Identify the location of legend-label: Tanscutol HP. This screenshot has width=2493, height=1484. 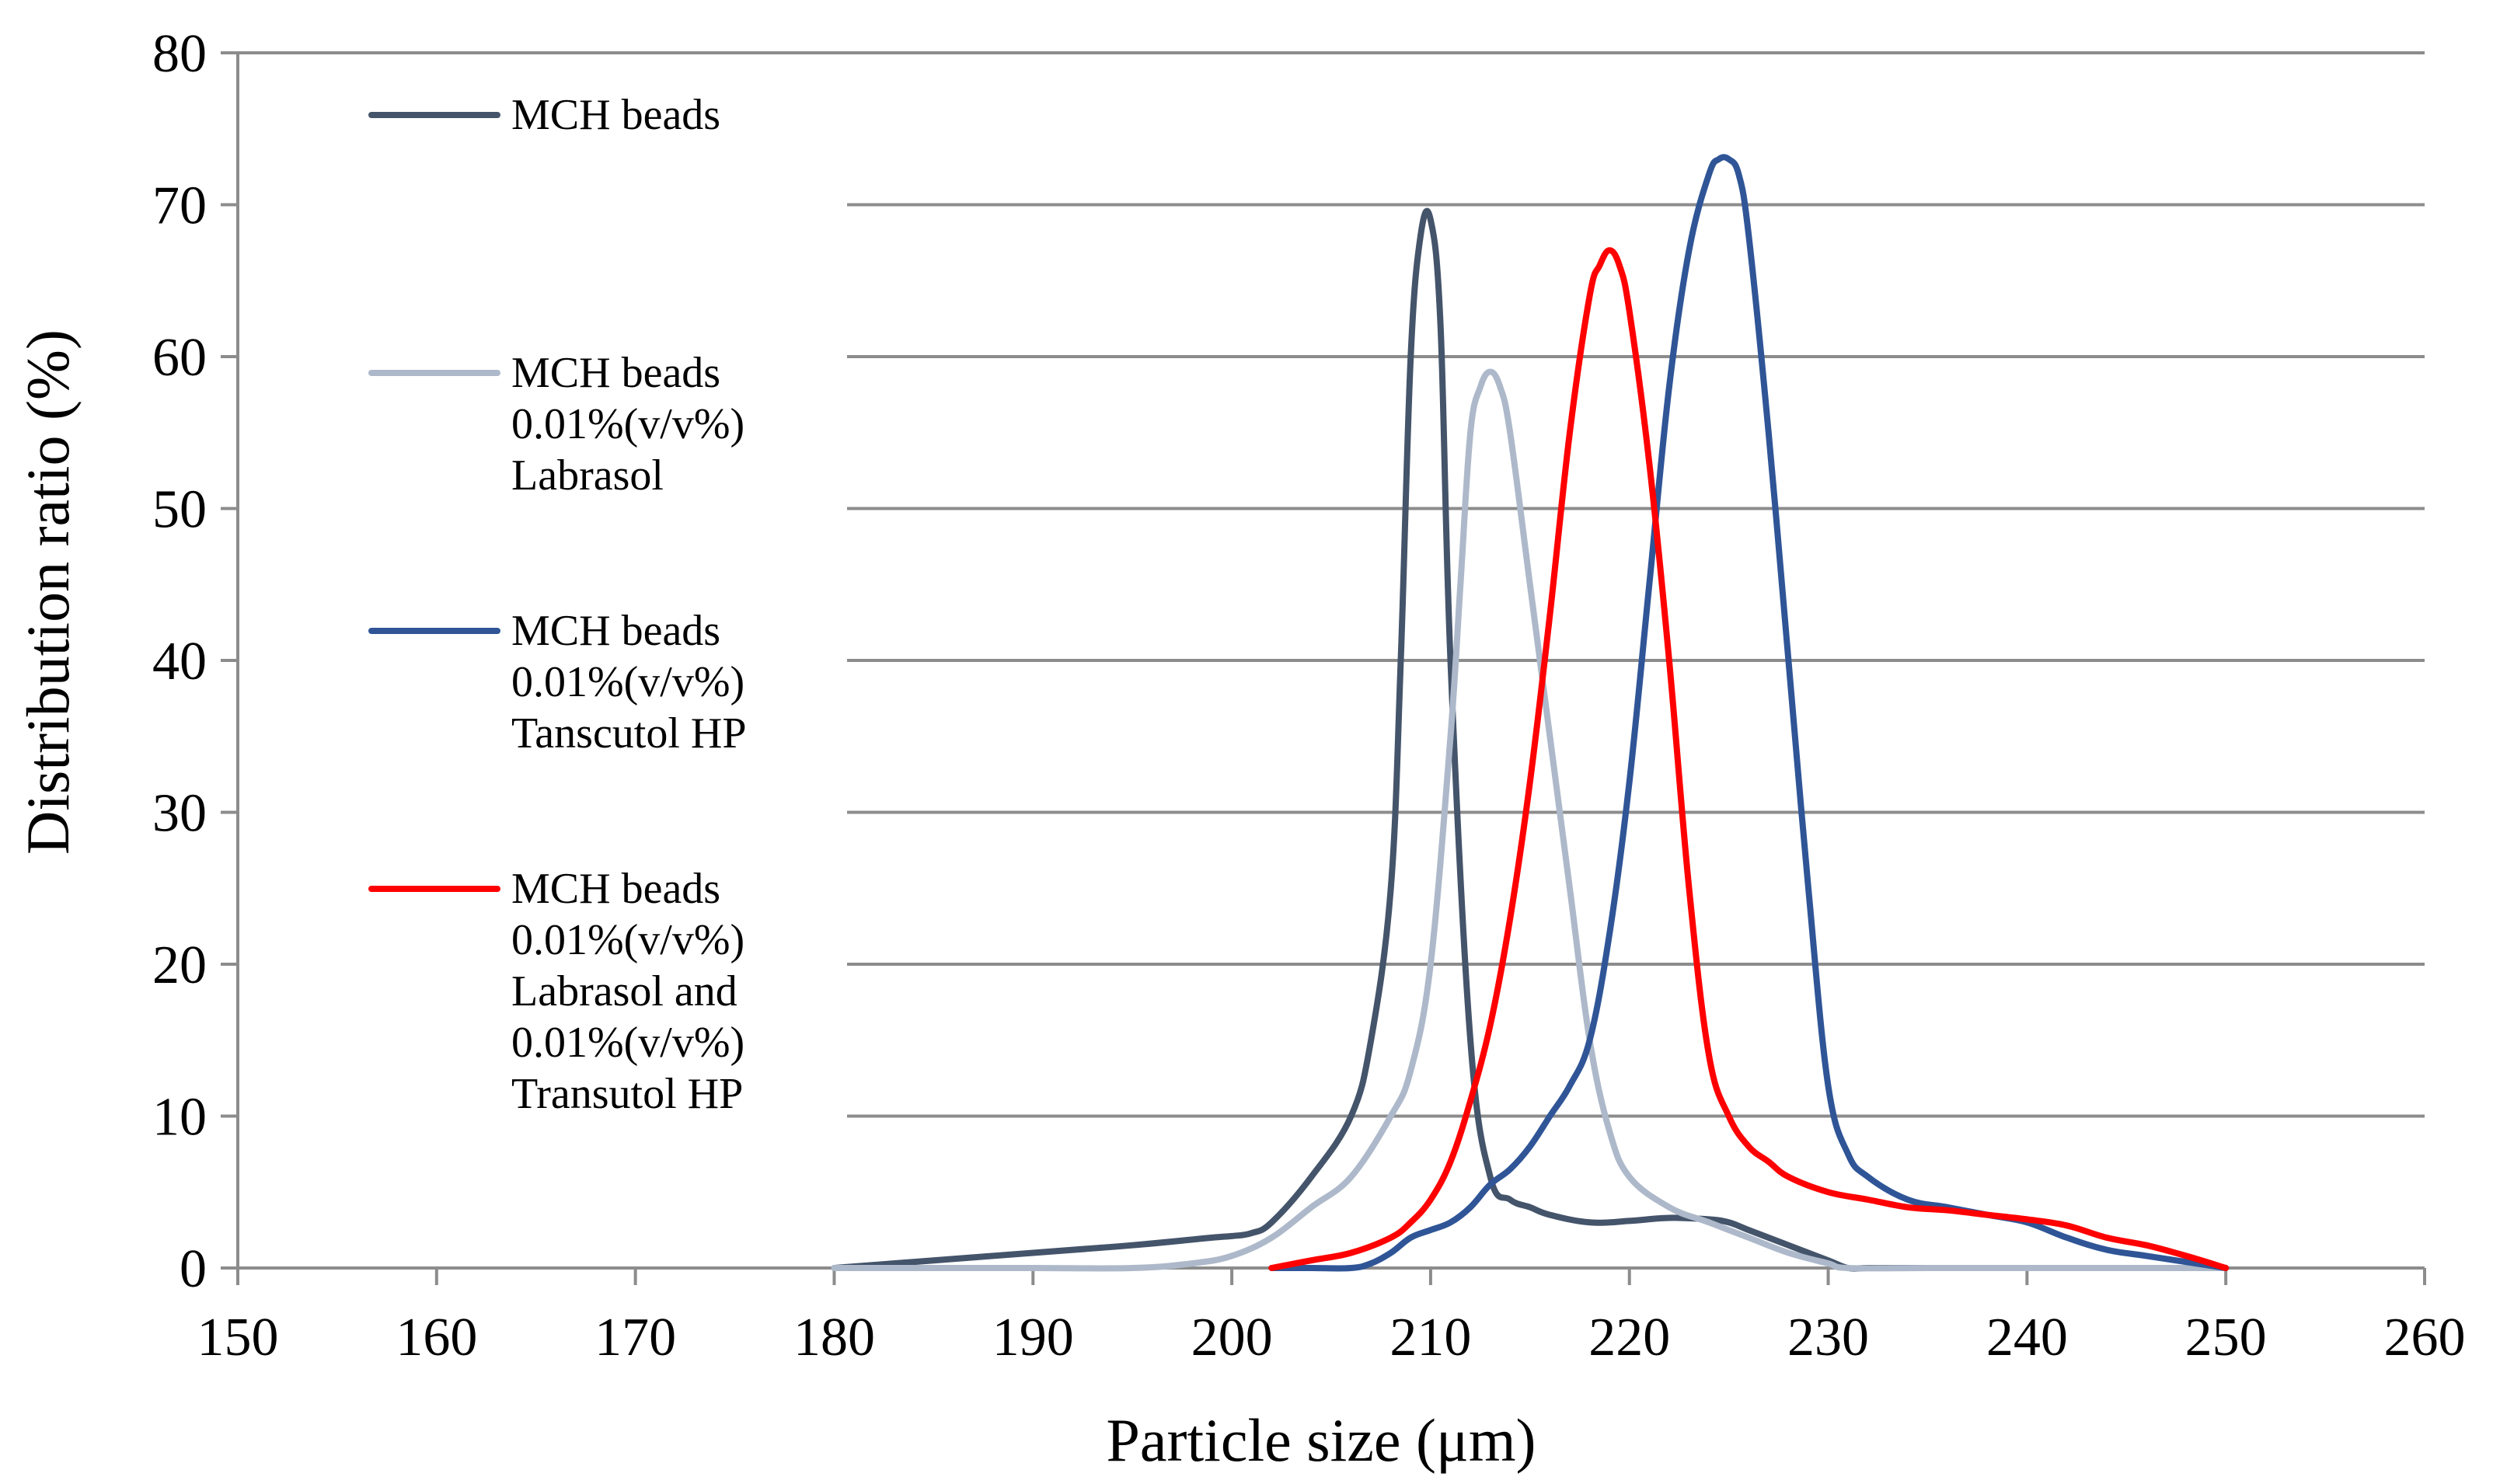
(629, 733).